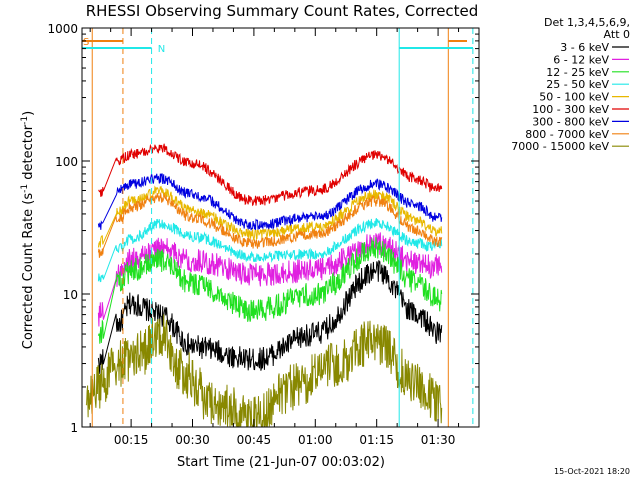 The image size is (640, 480). Describe the element at coordinates (28, 154) in the screenshot. I see `y-axis-label-mid: detector` at that location.